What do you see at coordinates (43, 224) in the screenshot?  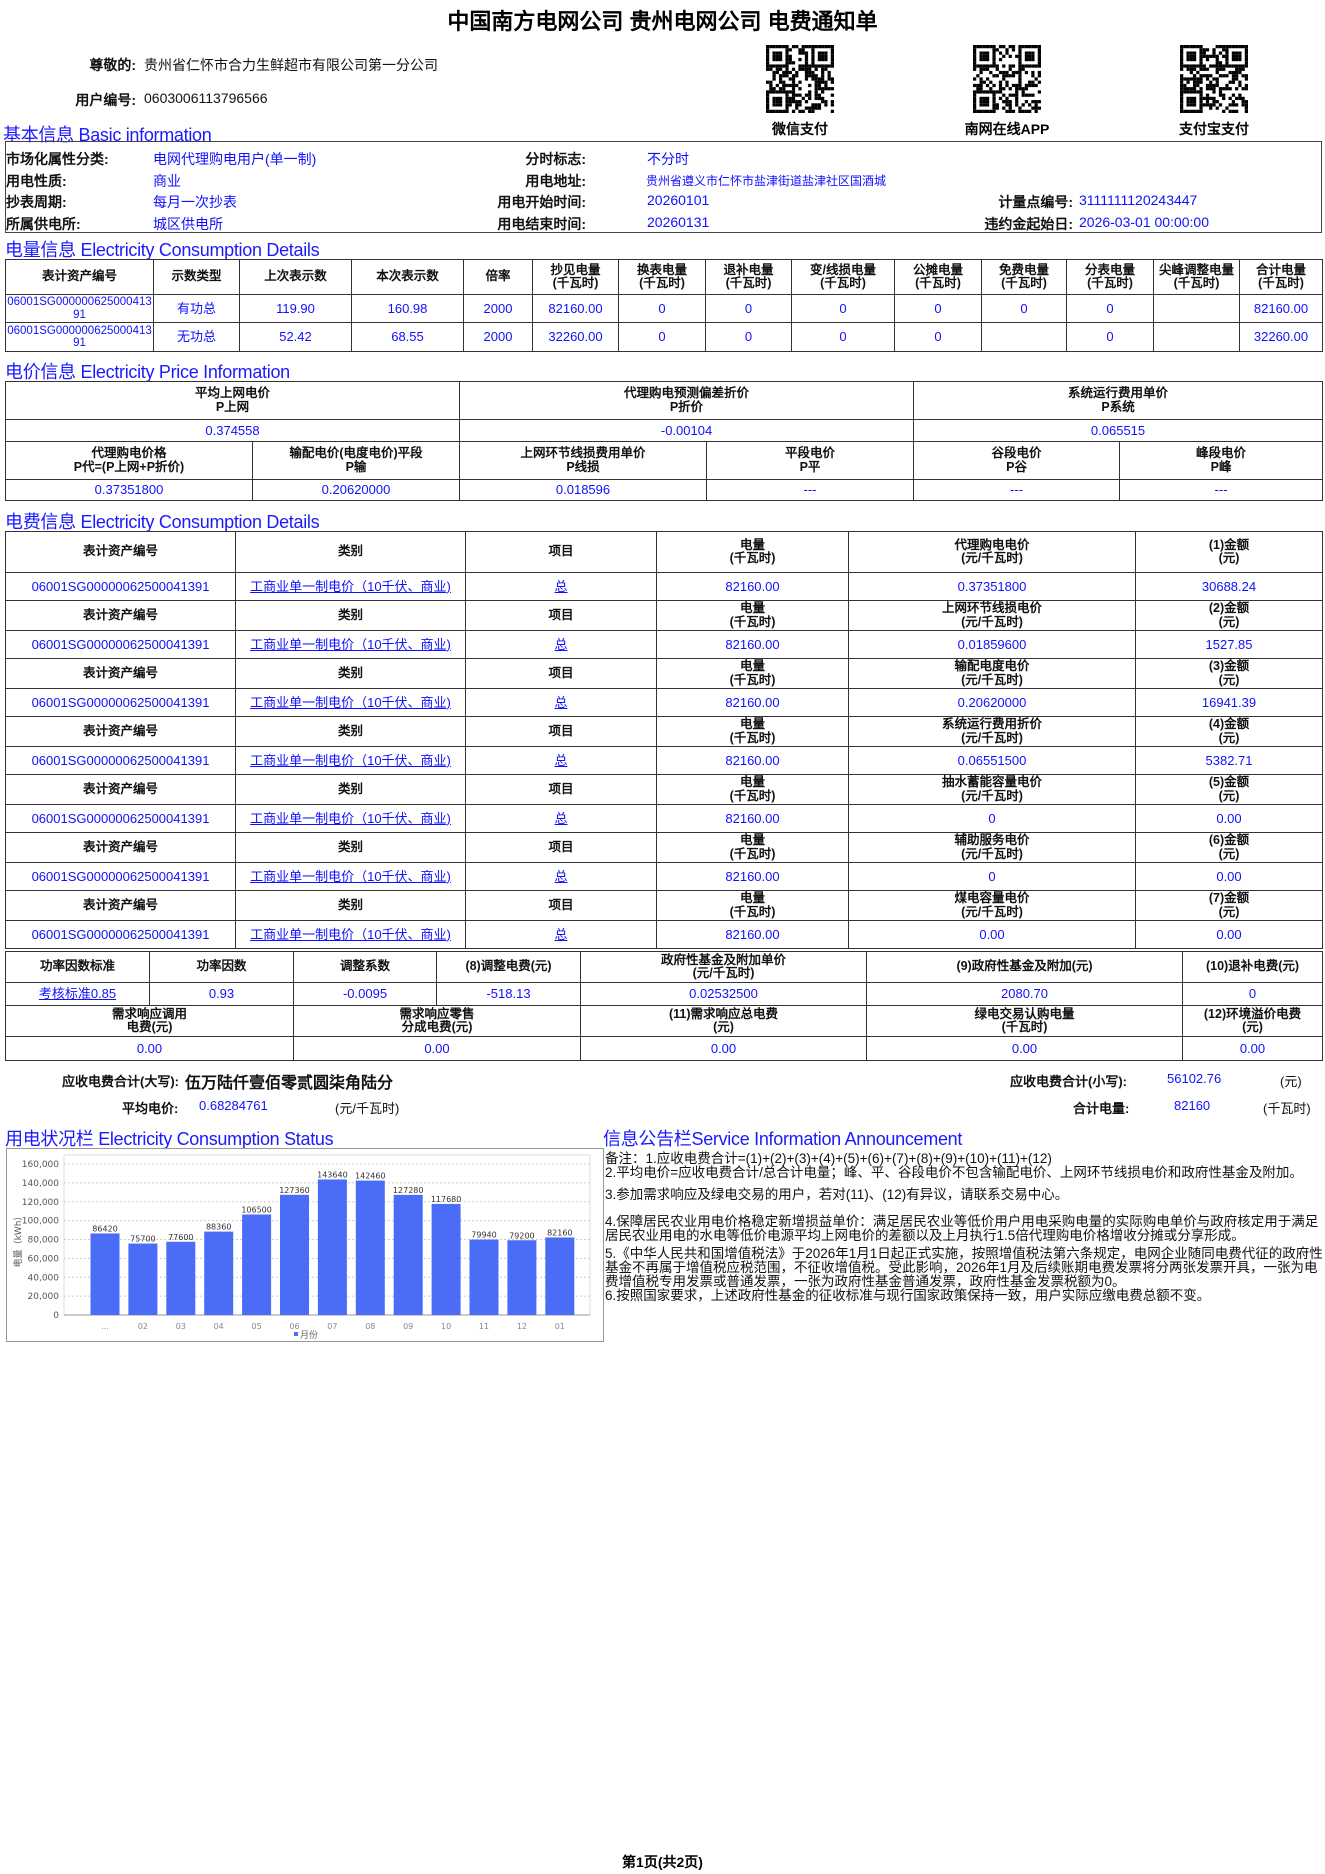 I see `station-label: 所属供电所:` at bounding box center [43, 224].